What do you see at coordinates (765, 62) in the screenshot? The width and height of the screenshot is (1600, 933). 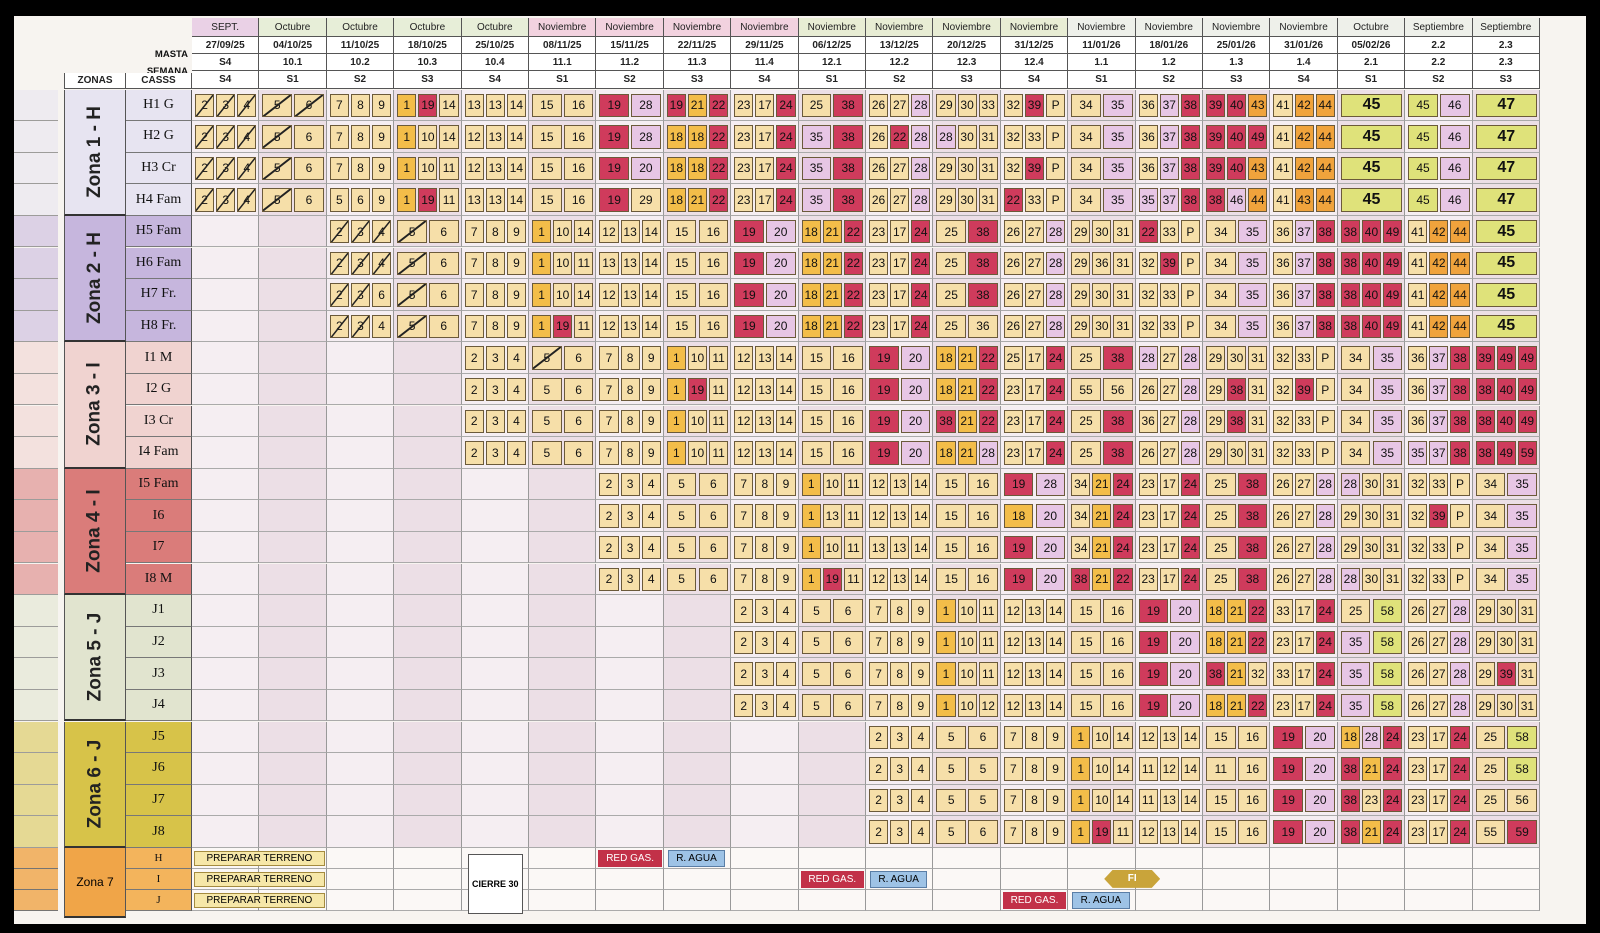 I see `masta-header: 11.4` at bounding box center [765, 62].